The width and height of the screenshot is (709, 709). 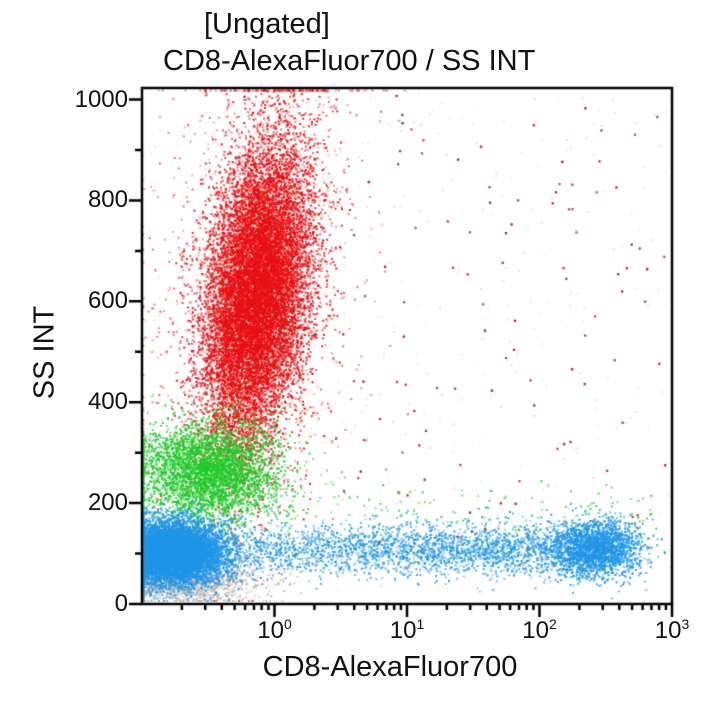 I want to click on plot-parameters-title: CD8-AlexaFluor700 / SS INT, so click(x=349, y=61).